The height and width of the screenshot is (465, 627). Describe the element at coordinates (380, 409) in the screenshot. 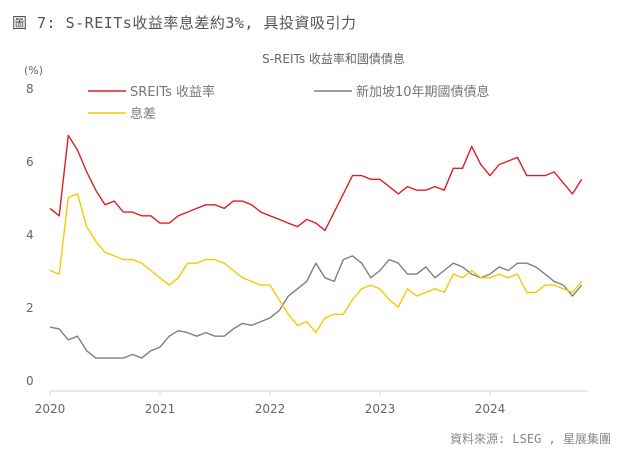

I see `x-tick-label: 2023` at that location.